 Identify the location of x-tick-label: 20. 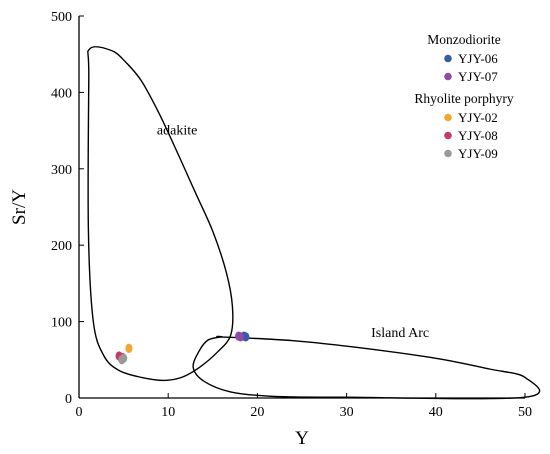
(257, 412).